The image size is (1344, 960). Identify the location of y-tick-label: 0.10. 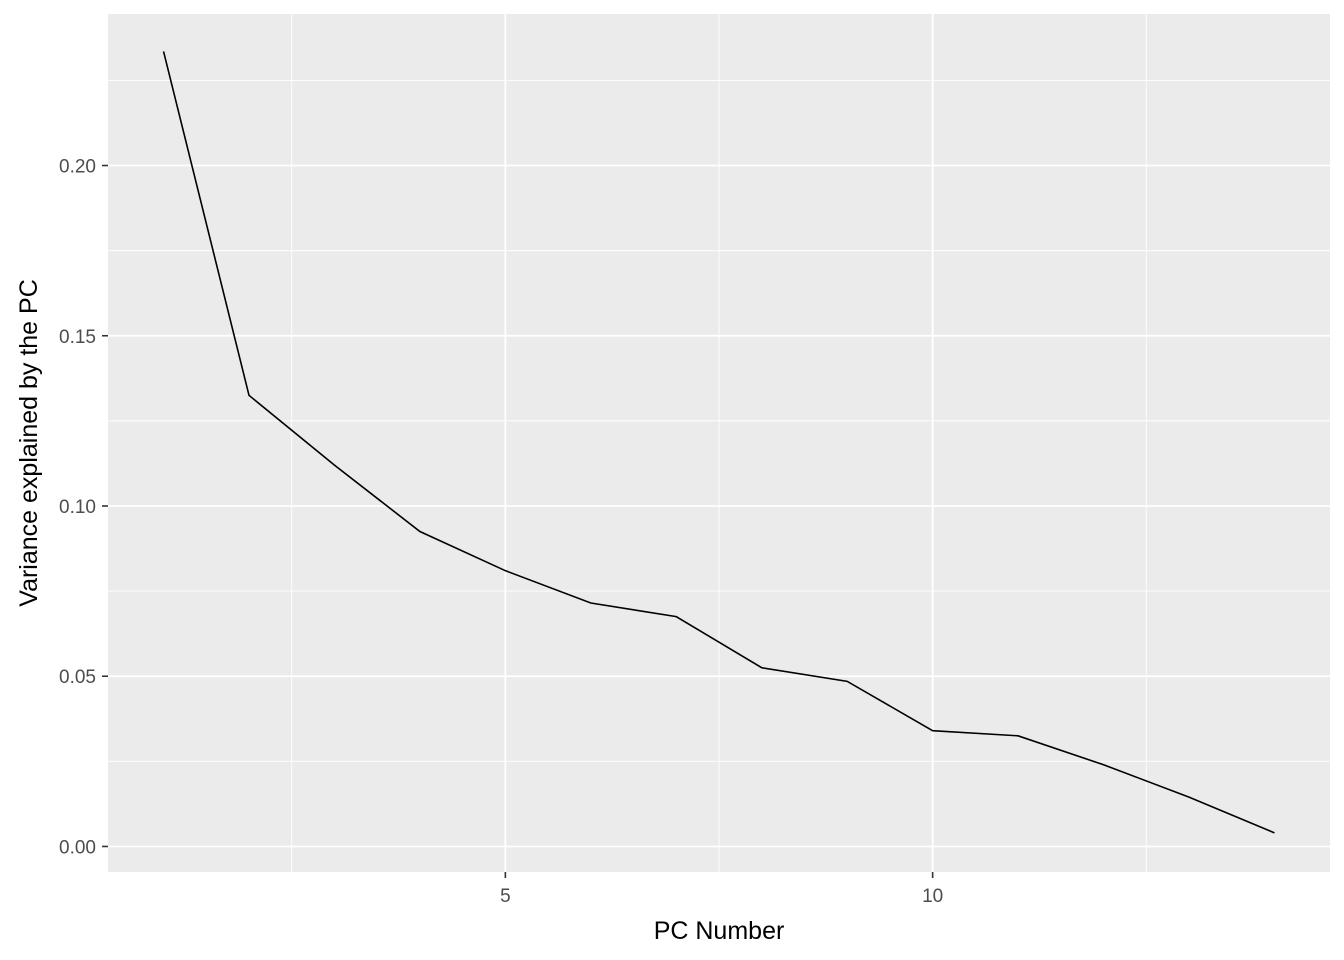
(77, 507).